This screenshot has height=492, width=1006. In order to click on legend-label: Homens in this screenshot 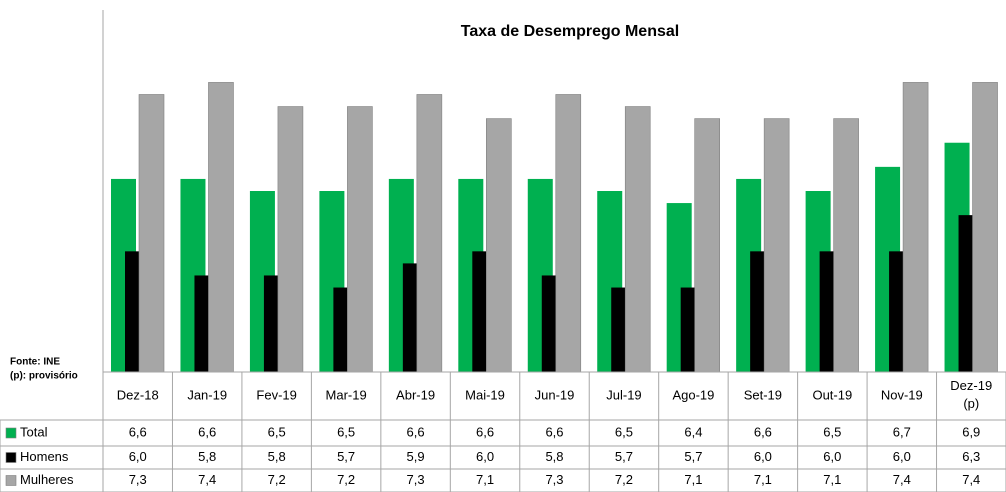, I will do `click(44, 456)`.